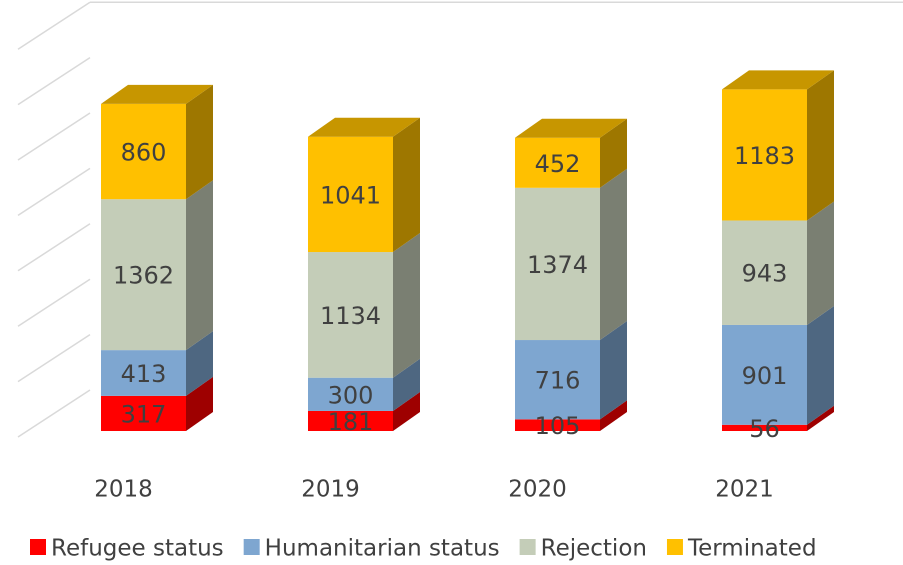 This screenshot has width=903, height=565. Describe the element at coordinates (752, 549) in the screenshot. I see `legend-label: Terminated` at that location.